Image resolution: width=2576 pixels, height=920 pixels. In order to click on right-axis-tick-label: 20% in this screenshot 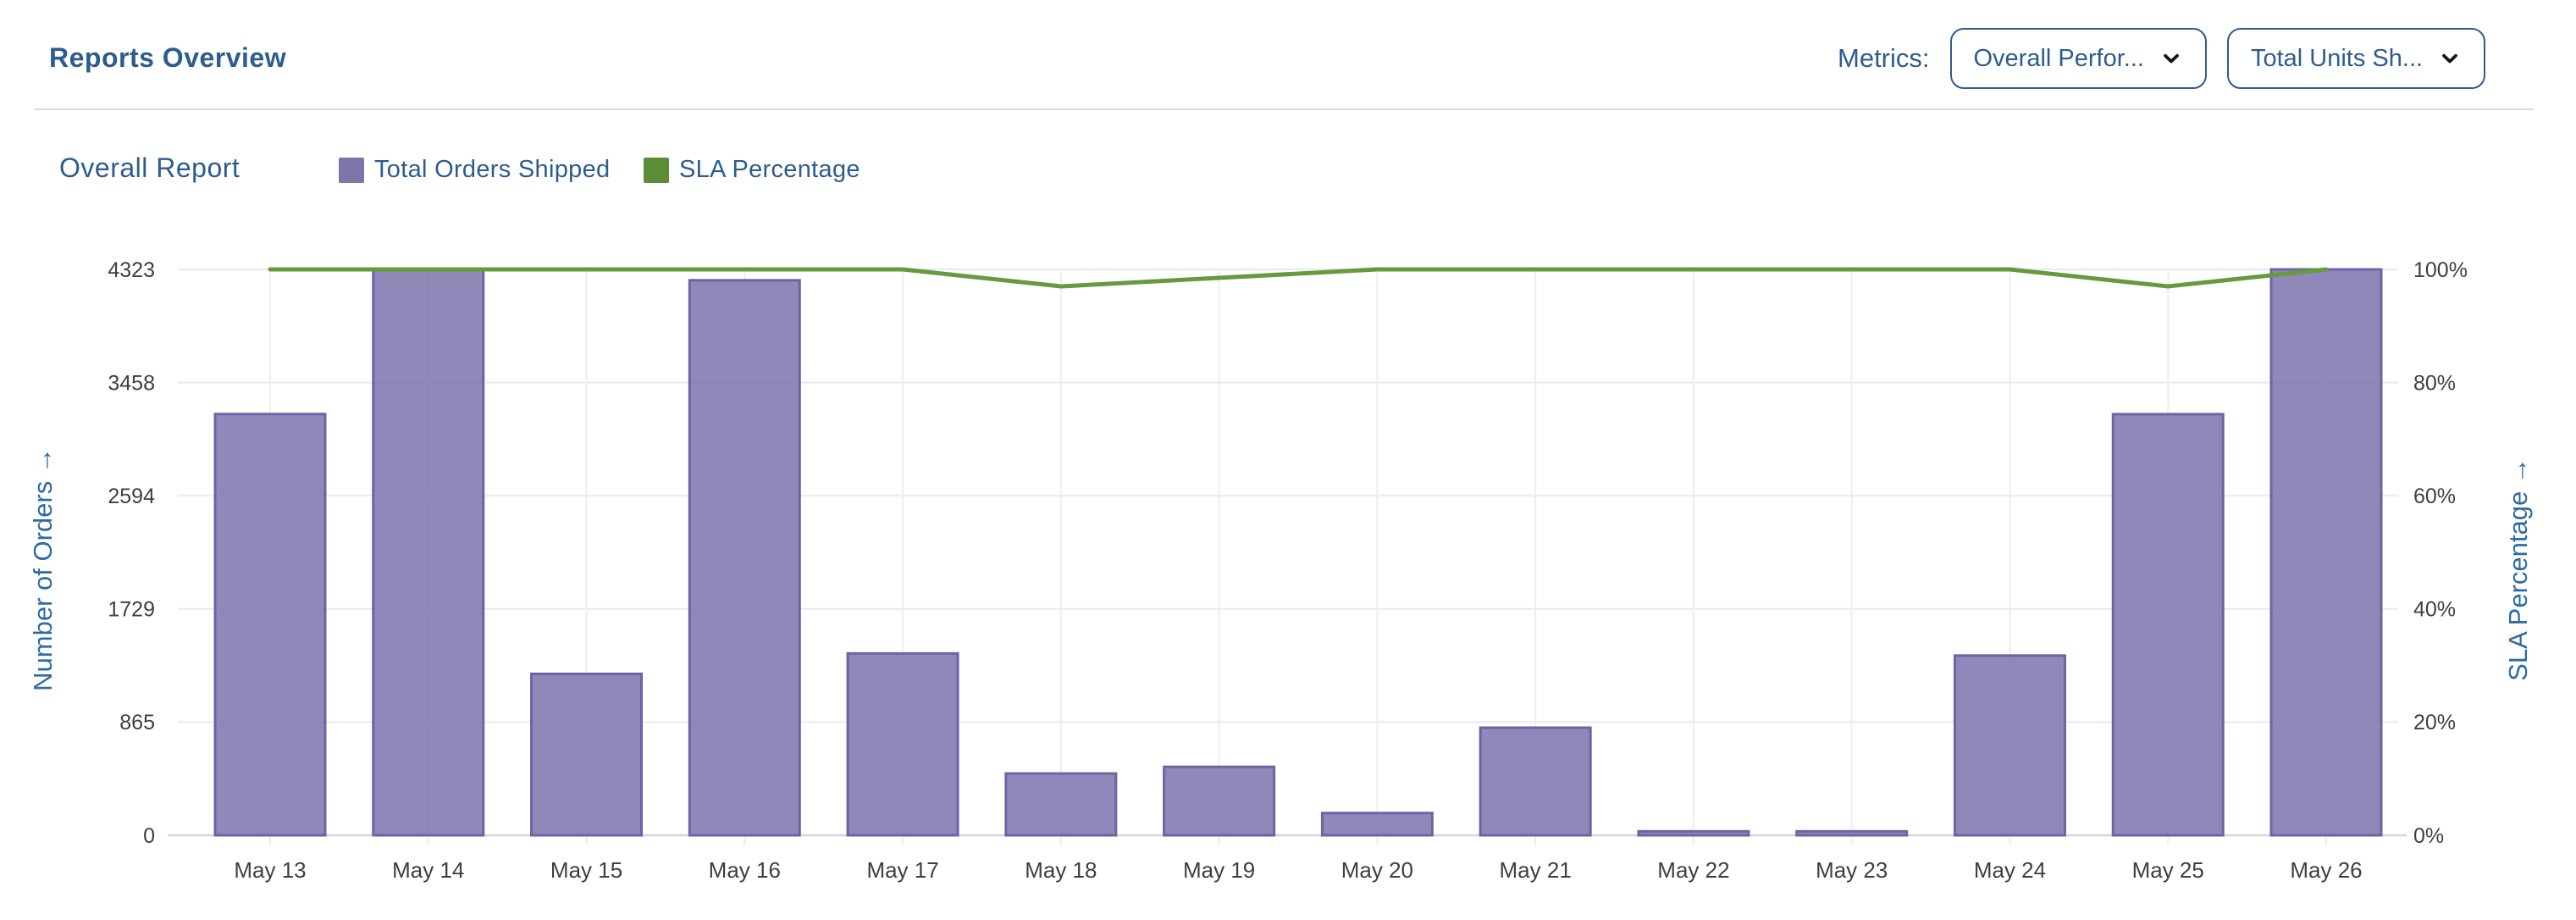, I will do `click(2434, 722)`.